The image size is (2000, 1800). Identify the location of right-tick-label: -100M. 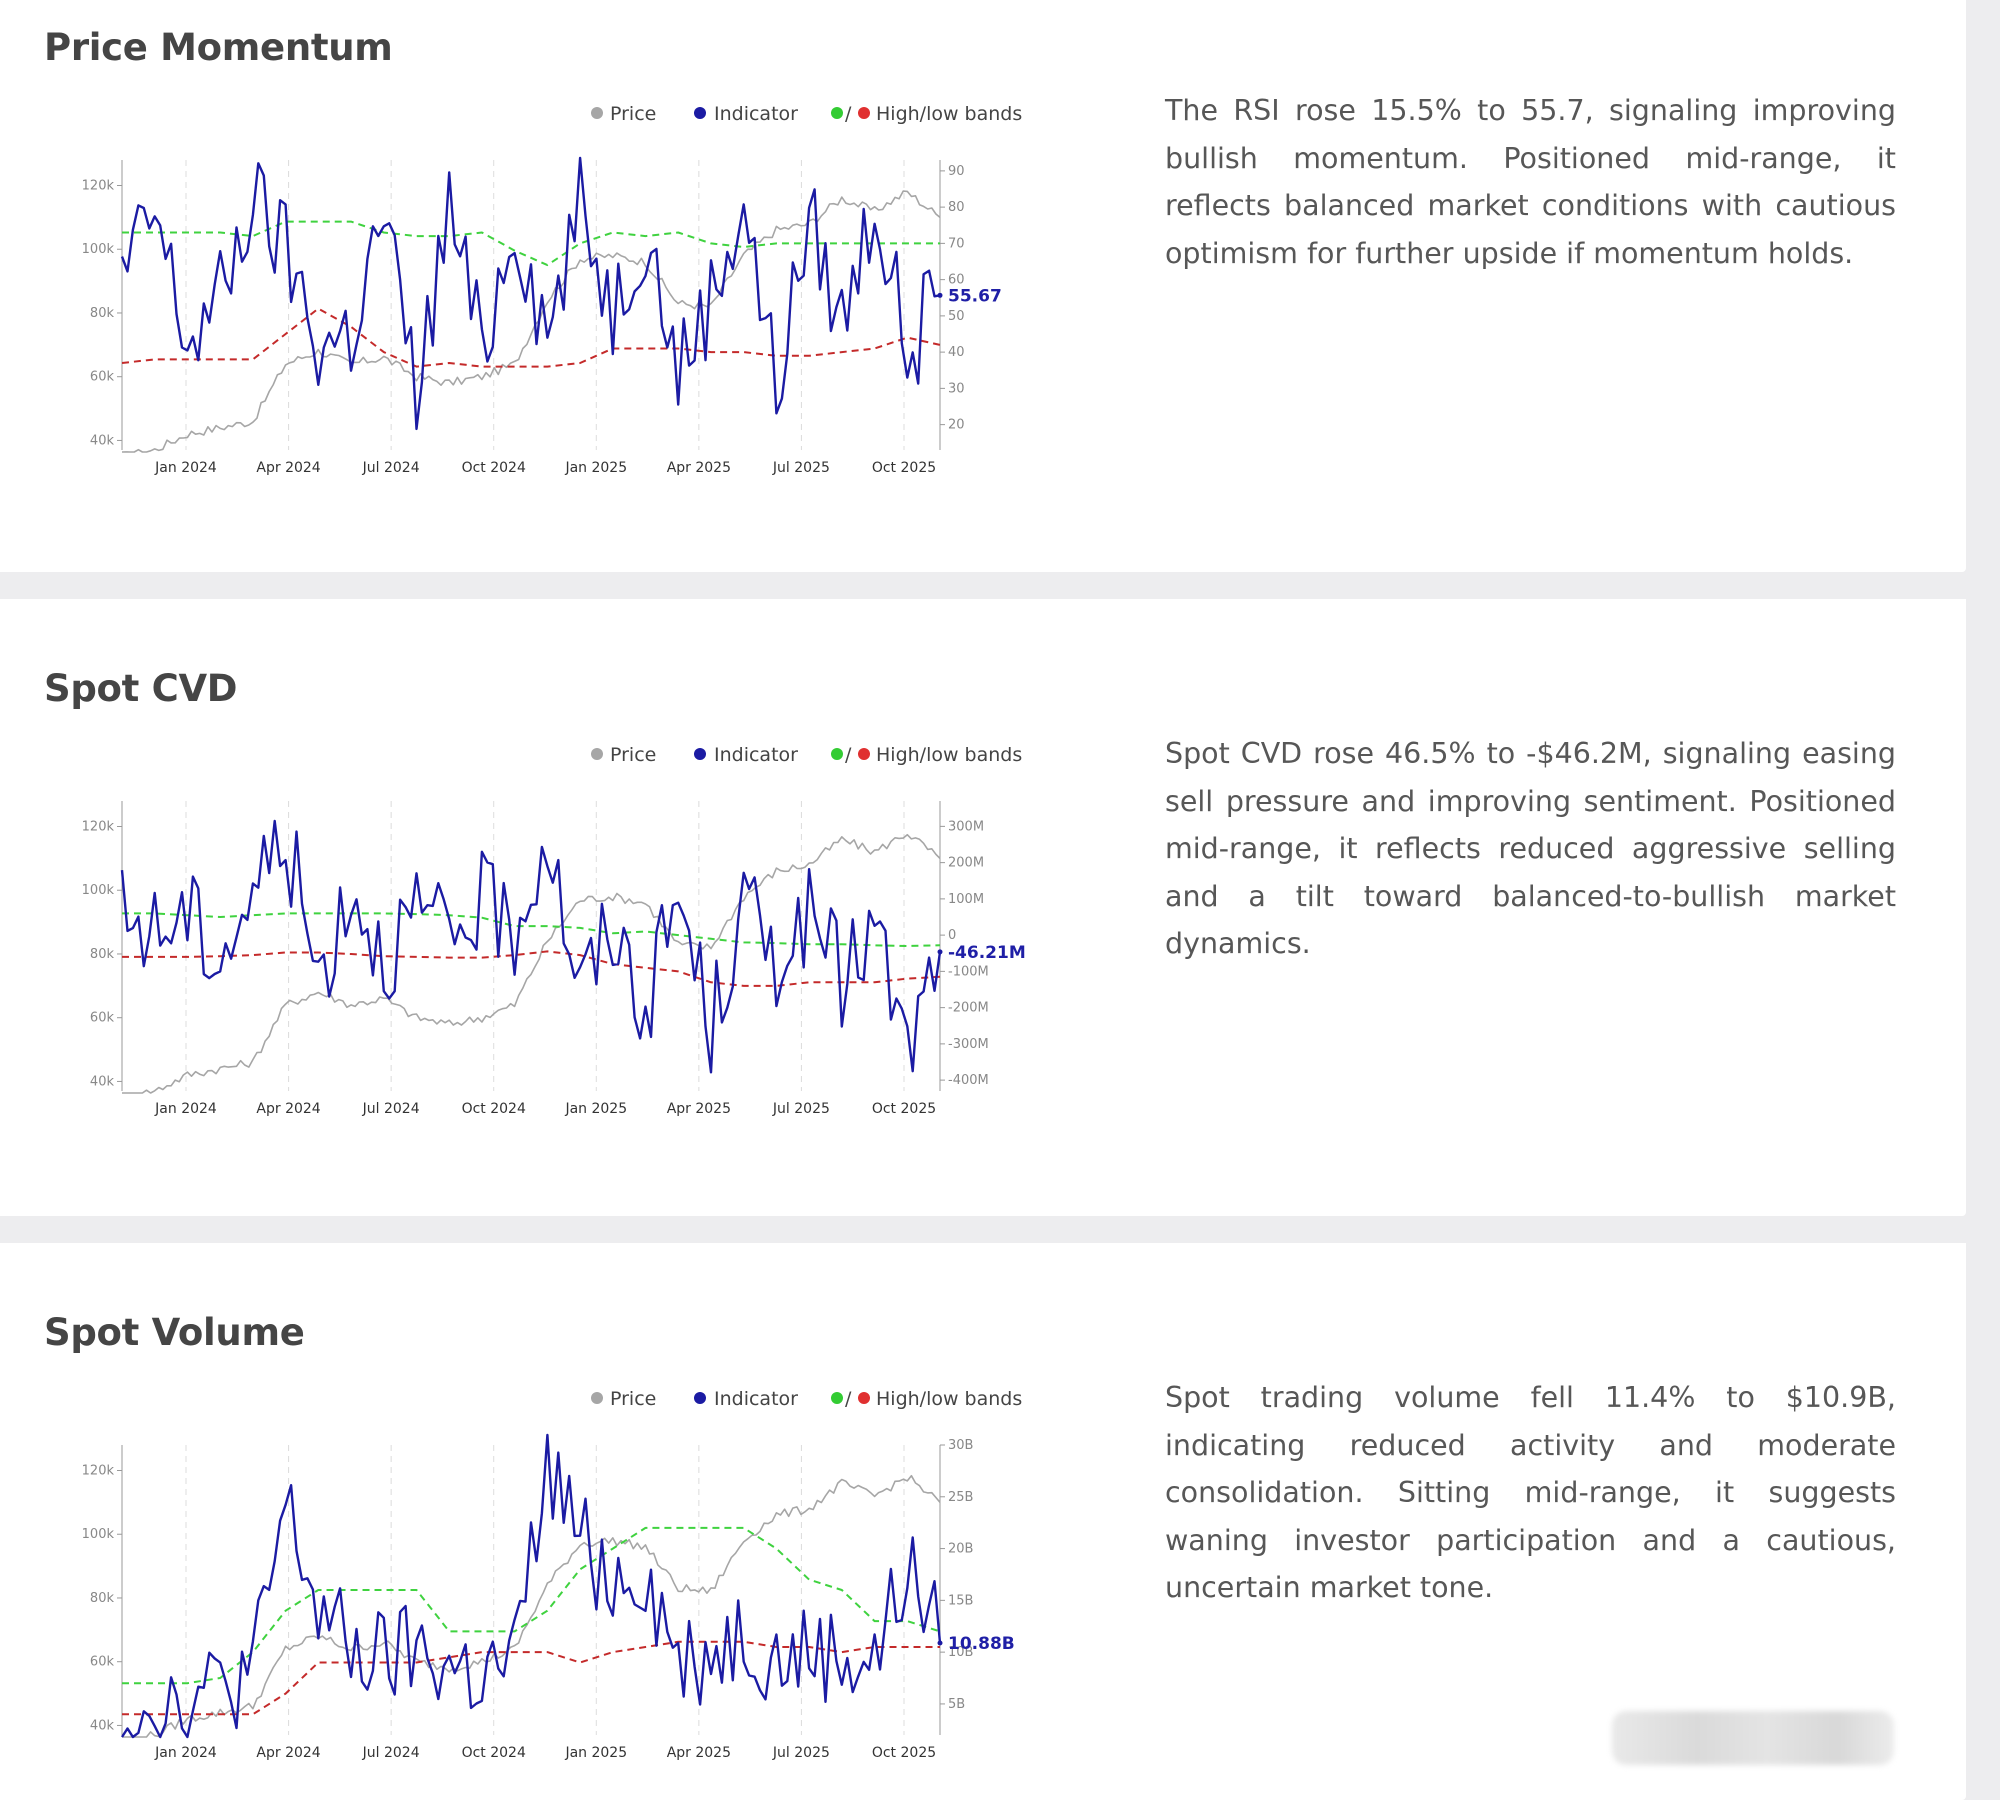
(968, 971).